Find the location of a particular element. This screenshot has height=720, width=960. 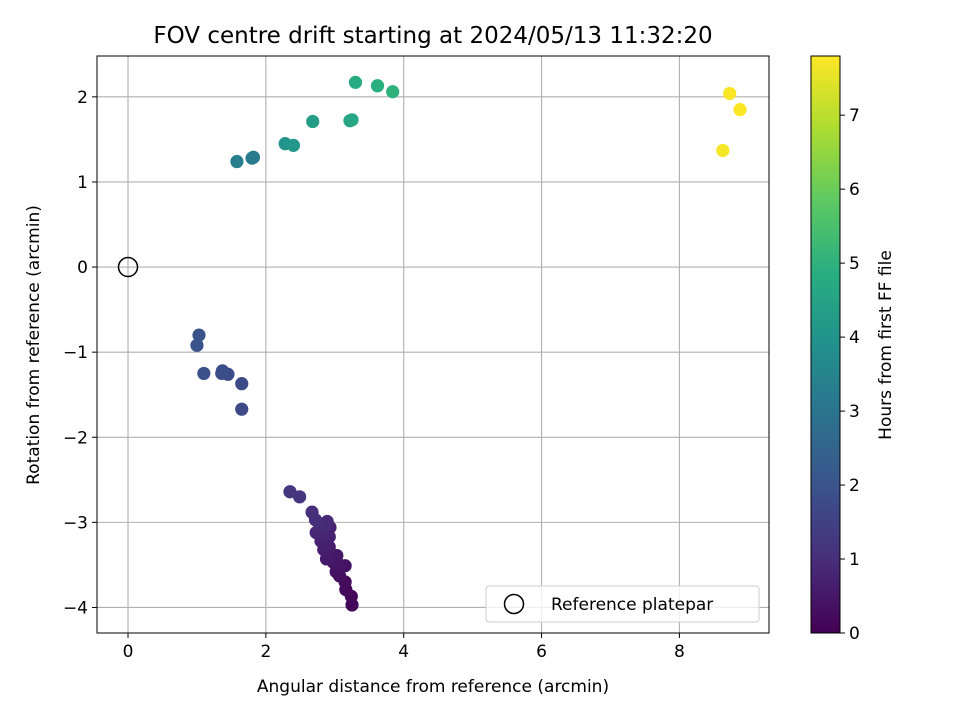

x-axis-ticks: 0 2 4 6 8 is located at coordinates (404, 647).